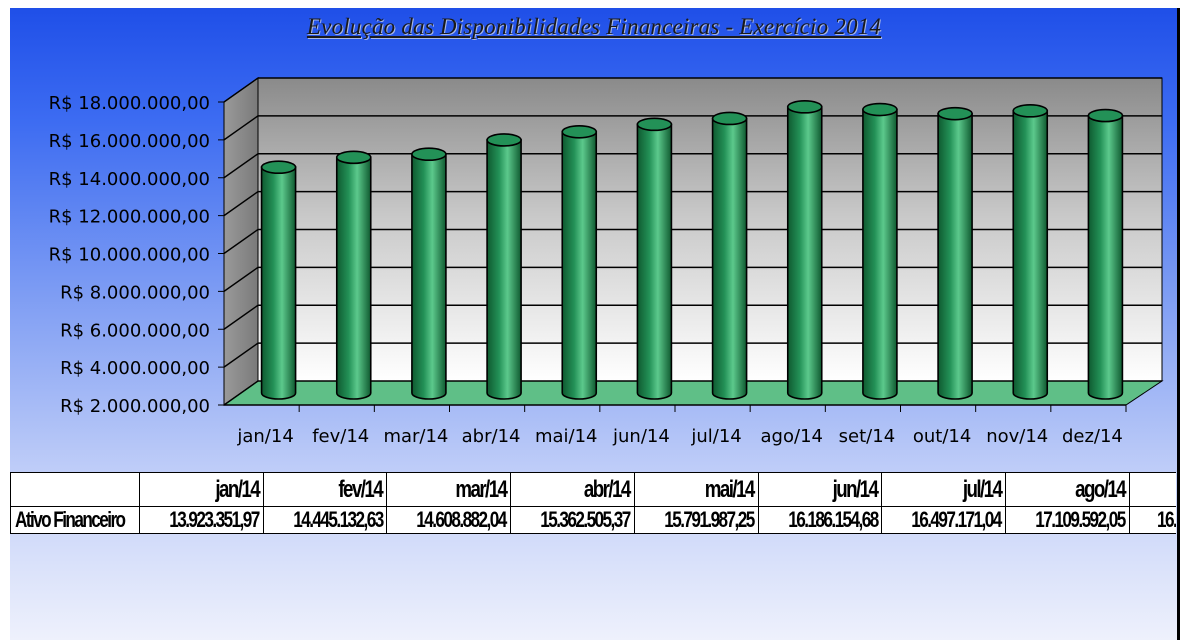 The width and height of the screenshot is (1191, 640). What do you see at coordinates (1152, 520) in the screenshot?
I see `table-cell: 16.969.494,0` at bounding box center [1152, 520].